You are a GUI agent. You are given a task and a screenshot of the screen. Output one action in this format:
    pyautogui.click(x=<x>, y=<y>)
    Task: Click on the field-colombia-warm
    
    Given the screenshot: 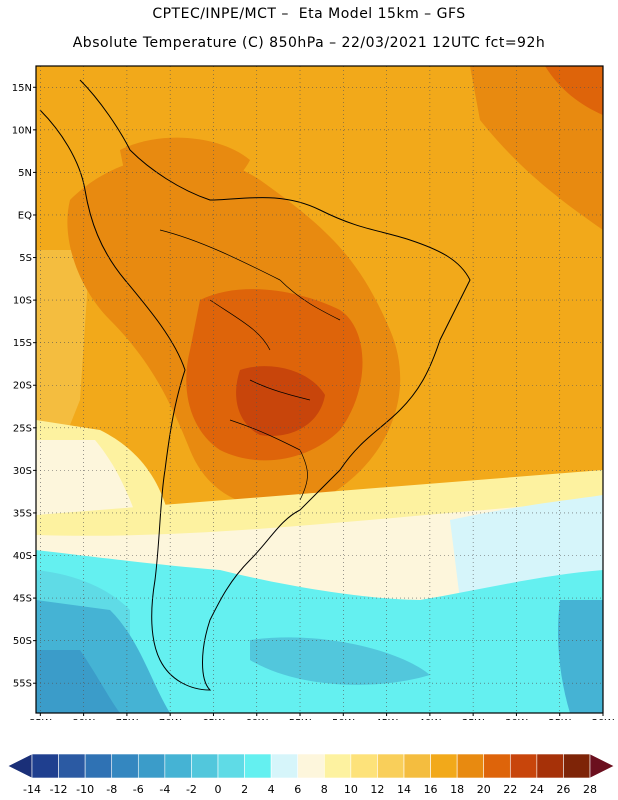 What is the action you would take?
    pyautogui.click(x=185, y=170)
    